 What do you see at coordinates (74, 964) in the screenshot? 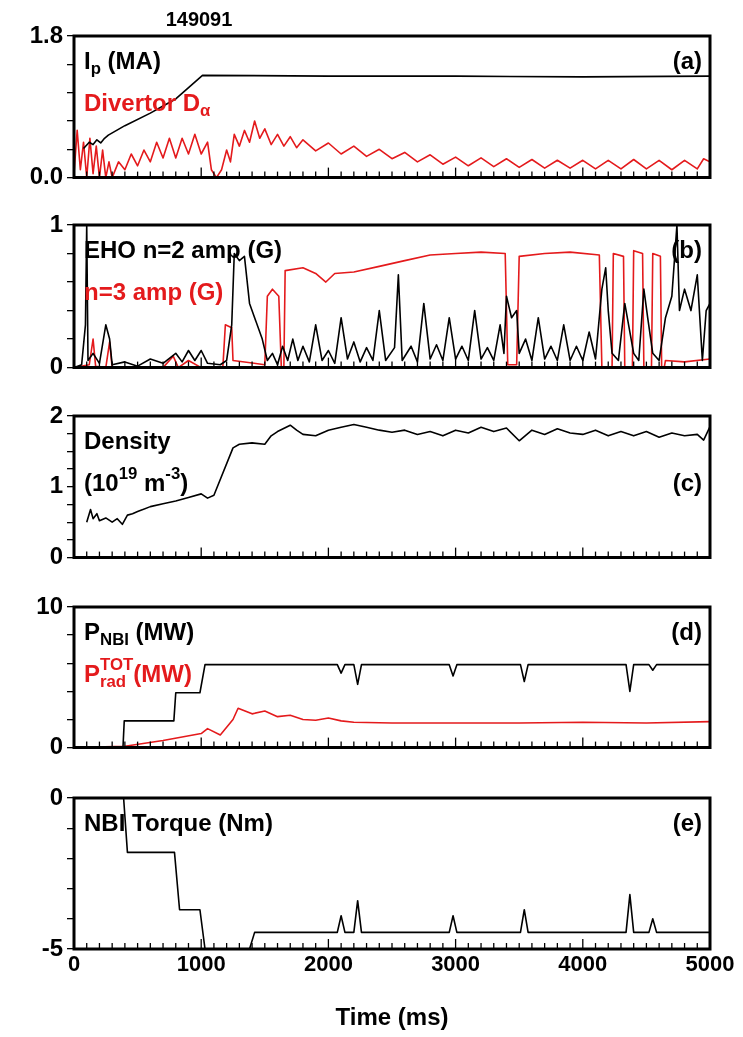
I see `x-tick-label: 0` at bounding box center [74, 964].